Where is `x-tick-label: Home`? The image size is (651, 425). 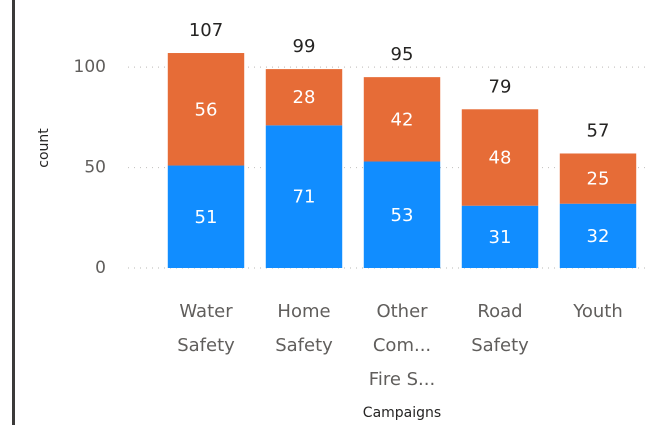 x-tick-label: Home is located at coordinates (303, 311).